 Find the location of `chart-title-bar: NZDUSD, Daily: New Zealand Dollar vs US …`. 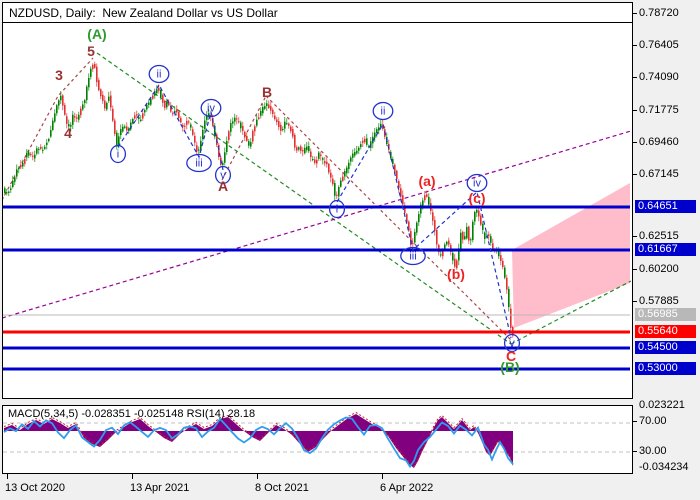

chart-title-bar: NZDUSD, Daily: New Zealand Dollar vs US … is located at coordinates (317, 13).